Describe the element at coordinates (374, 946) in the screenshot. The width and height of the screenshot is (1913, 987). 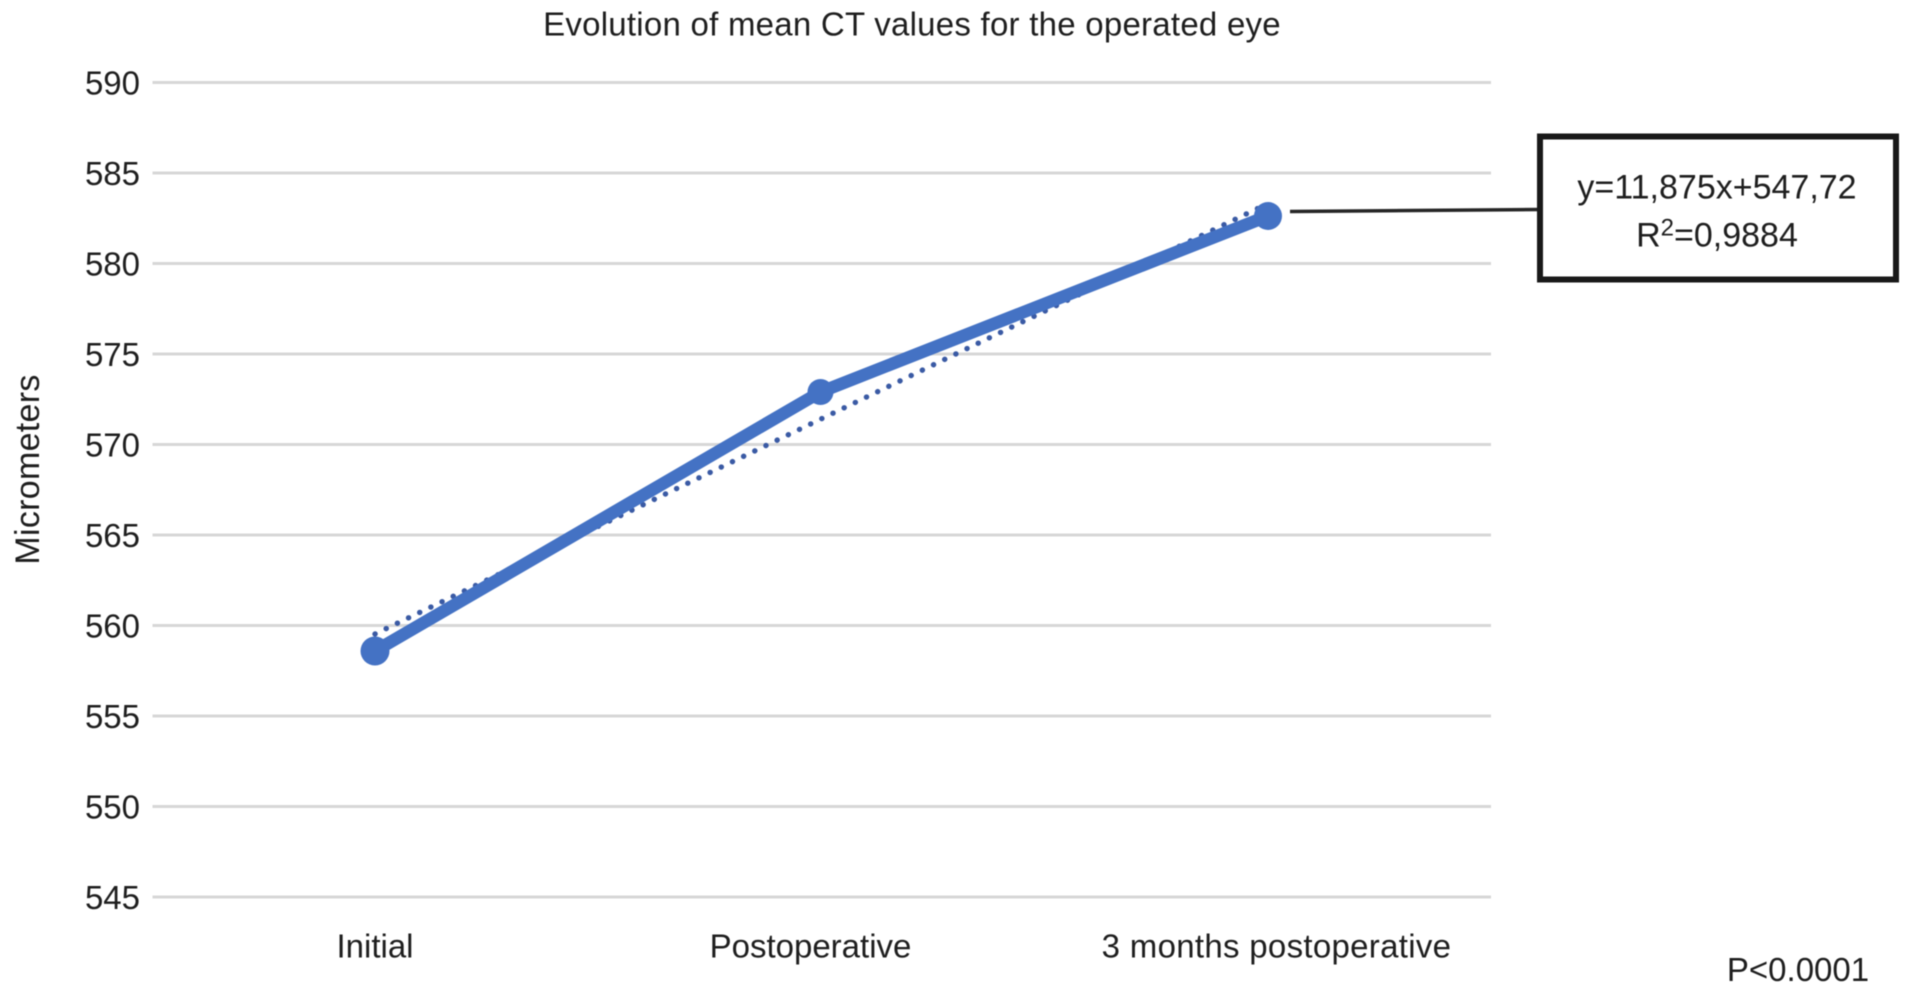
I see `svg-text: Initial` at that location.